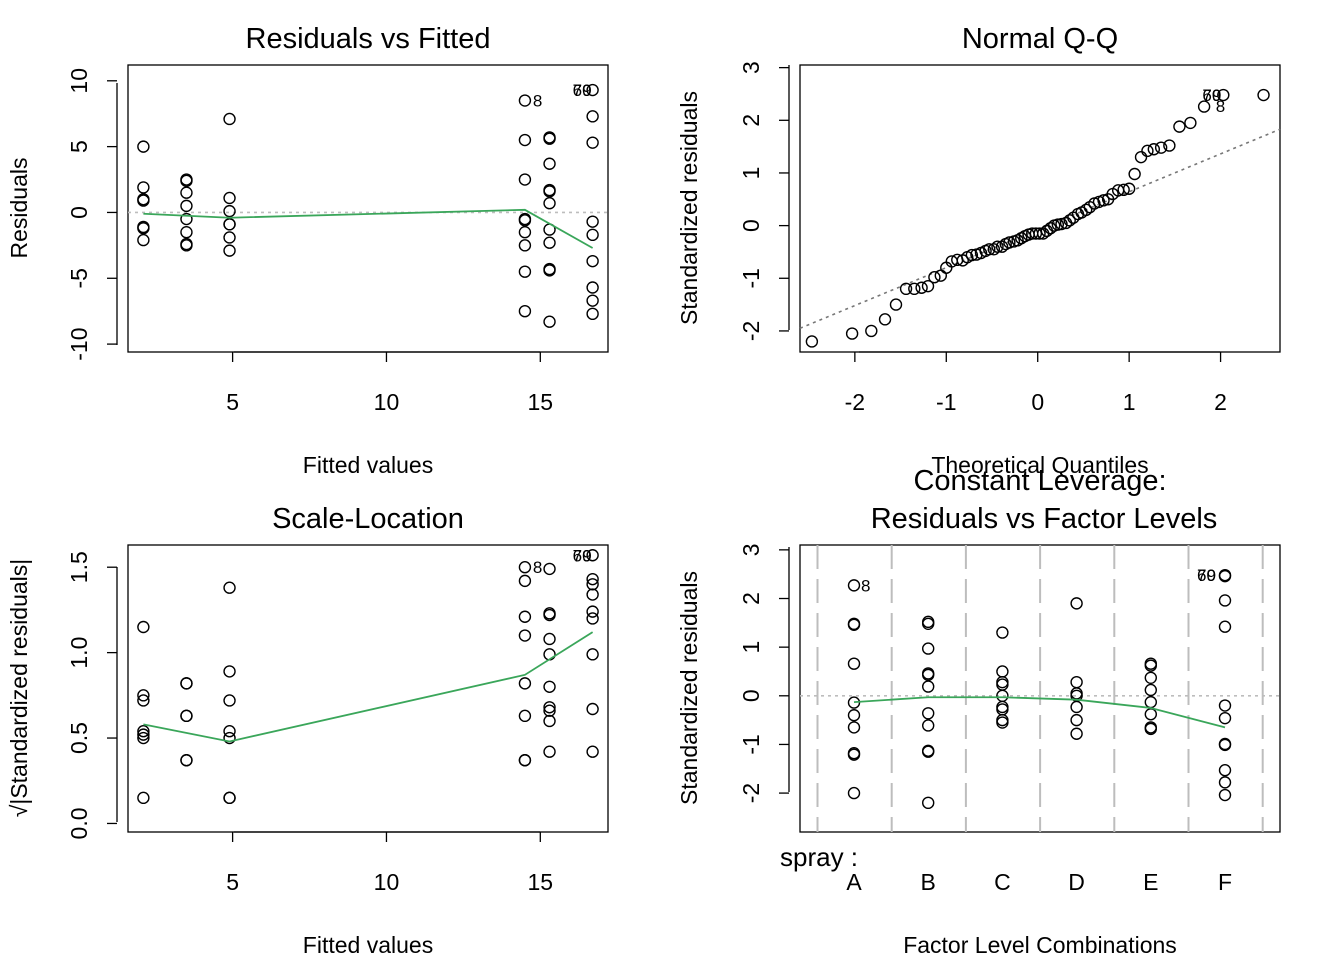  What do you see at coordinates (368, 687) in the screenshot?
I see `smoother-line` at bounding box center [368, 687].